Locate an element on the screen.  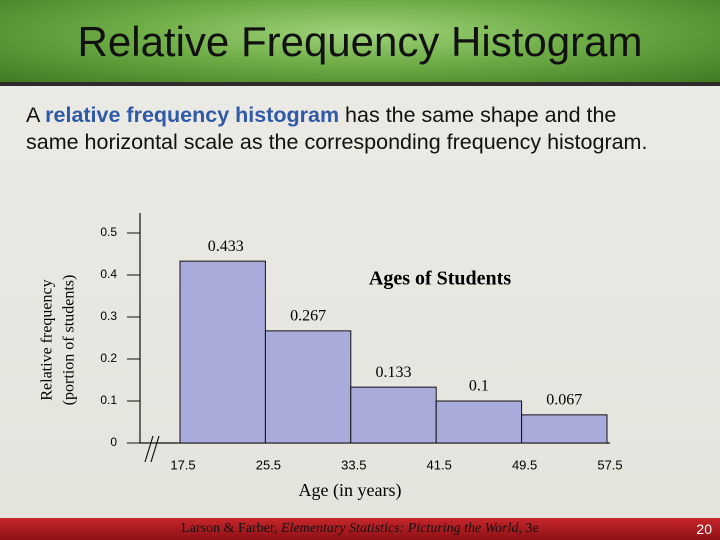
data-label: 0.267 is located at coordinates (308, 316).